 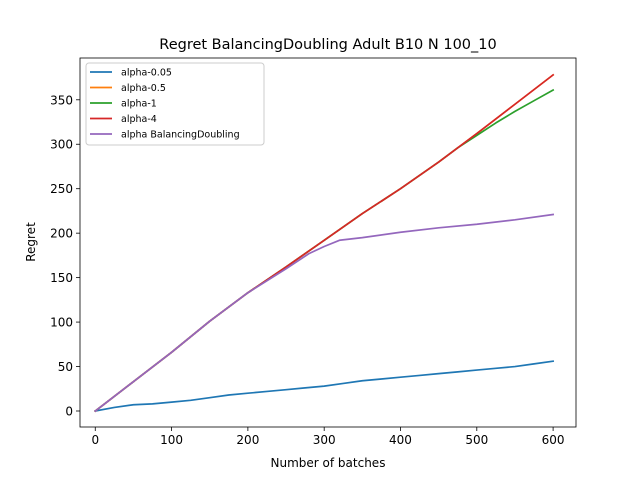 What do you see at coordinates (146, 73) in the screenshot?
I see `legend-label-0: alpha-0.05` at bounding box center [146, 73].